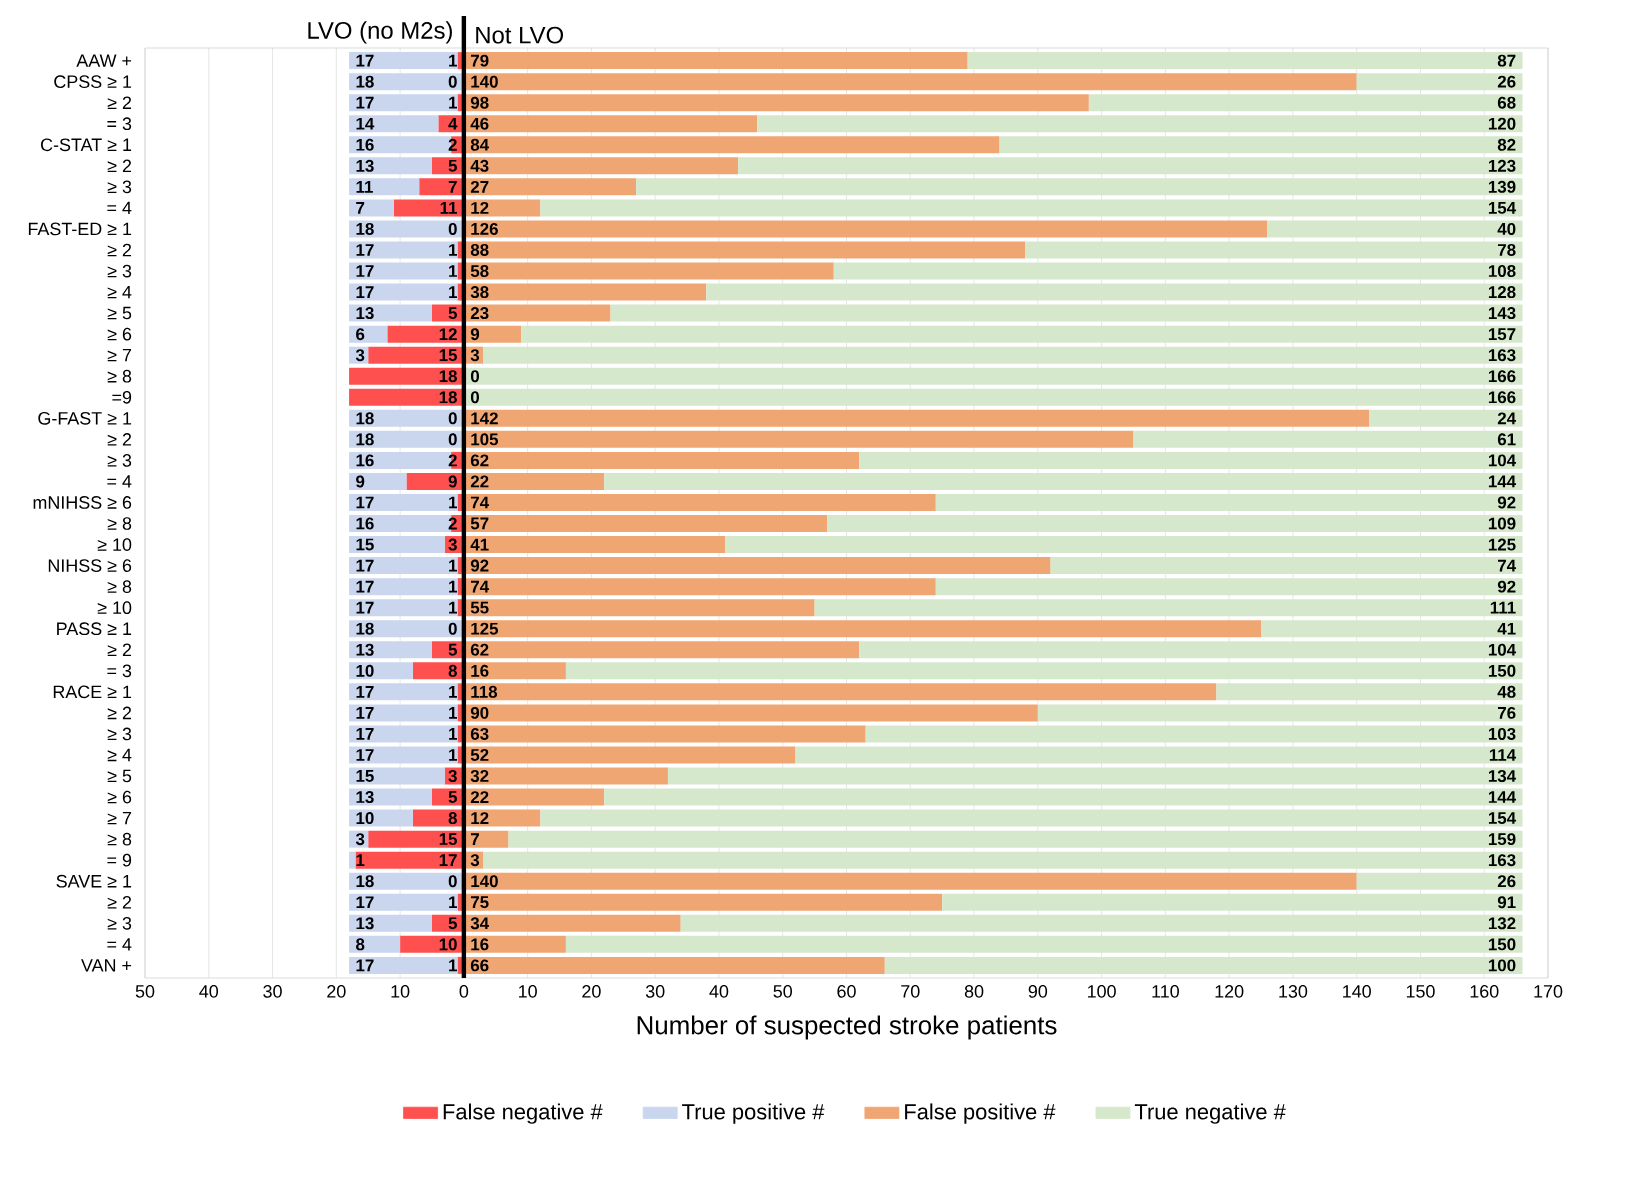 This screenshot has width=1631, height=1190. What do you see at coordinates (1502, 165) in the screenshot?
I see `data-label: 123` at bounding box center [1502, 165].